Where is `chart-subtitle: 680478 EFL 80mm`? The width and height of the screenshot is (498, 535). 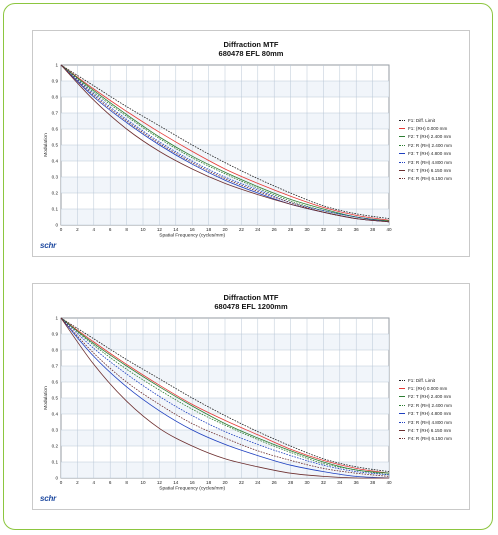
chart-subtitle: 680478 EFL 80mm is located at coordinates (251, 53).